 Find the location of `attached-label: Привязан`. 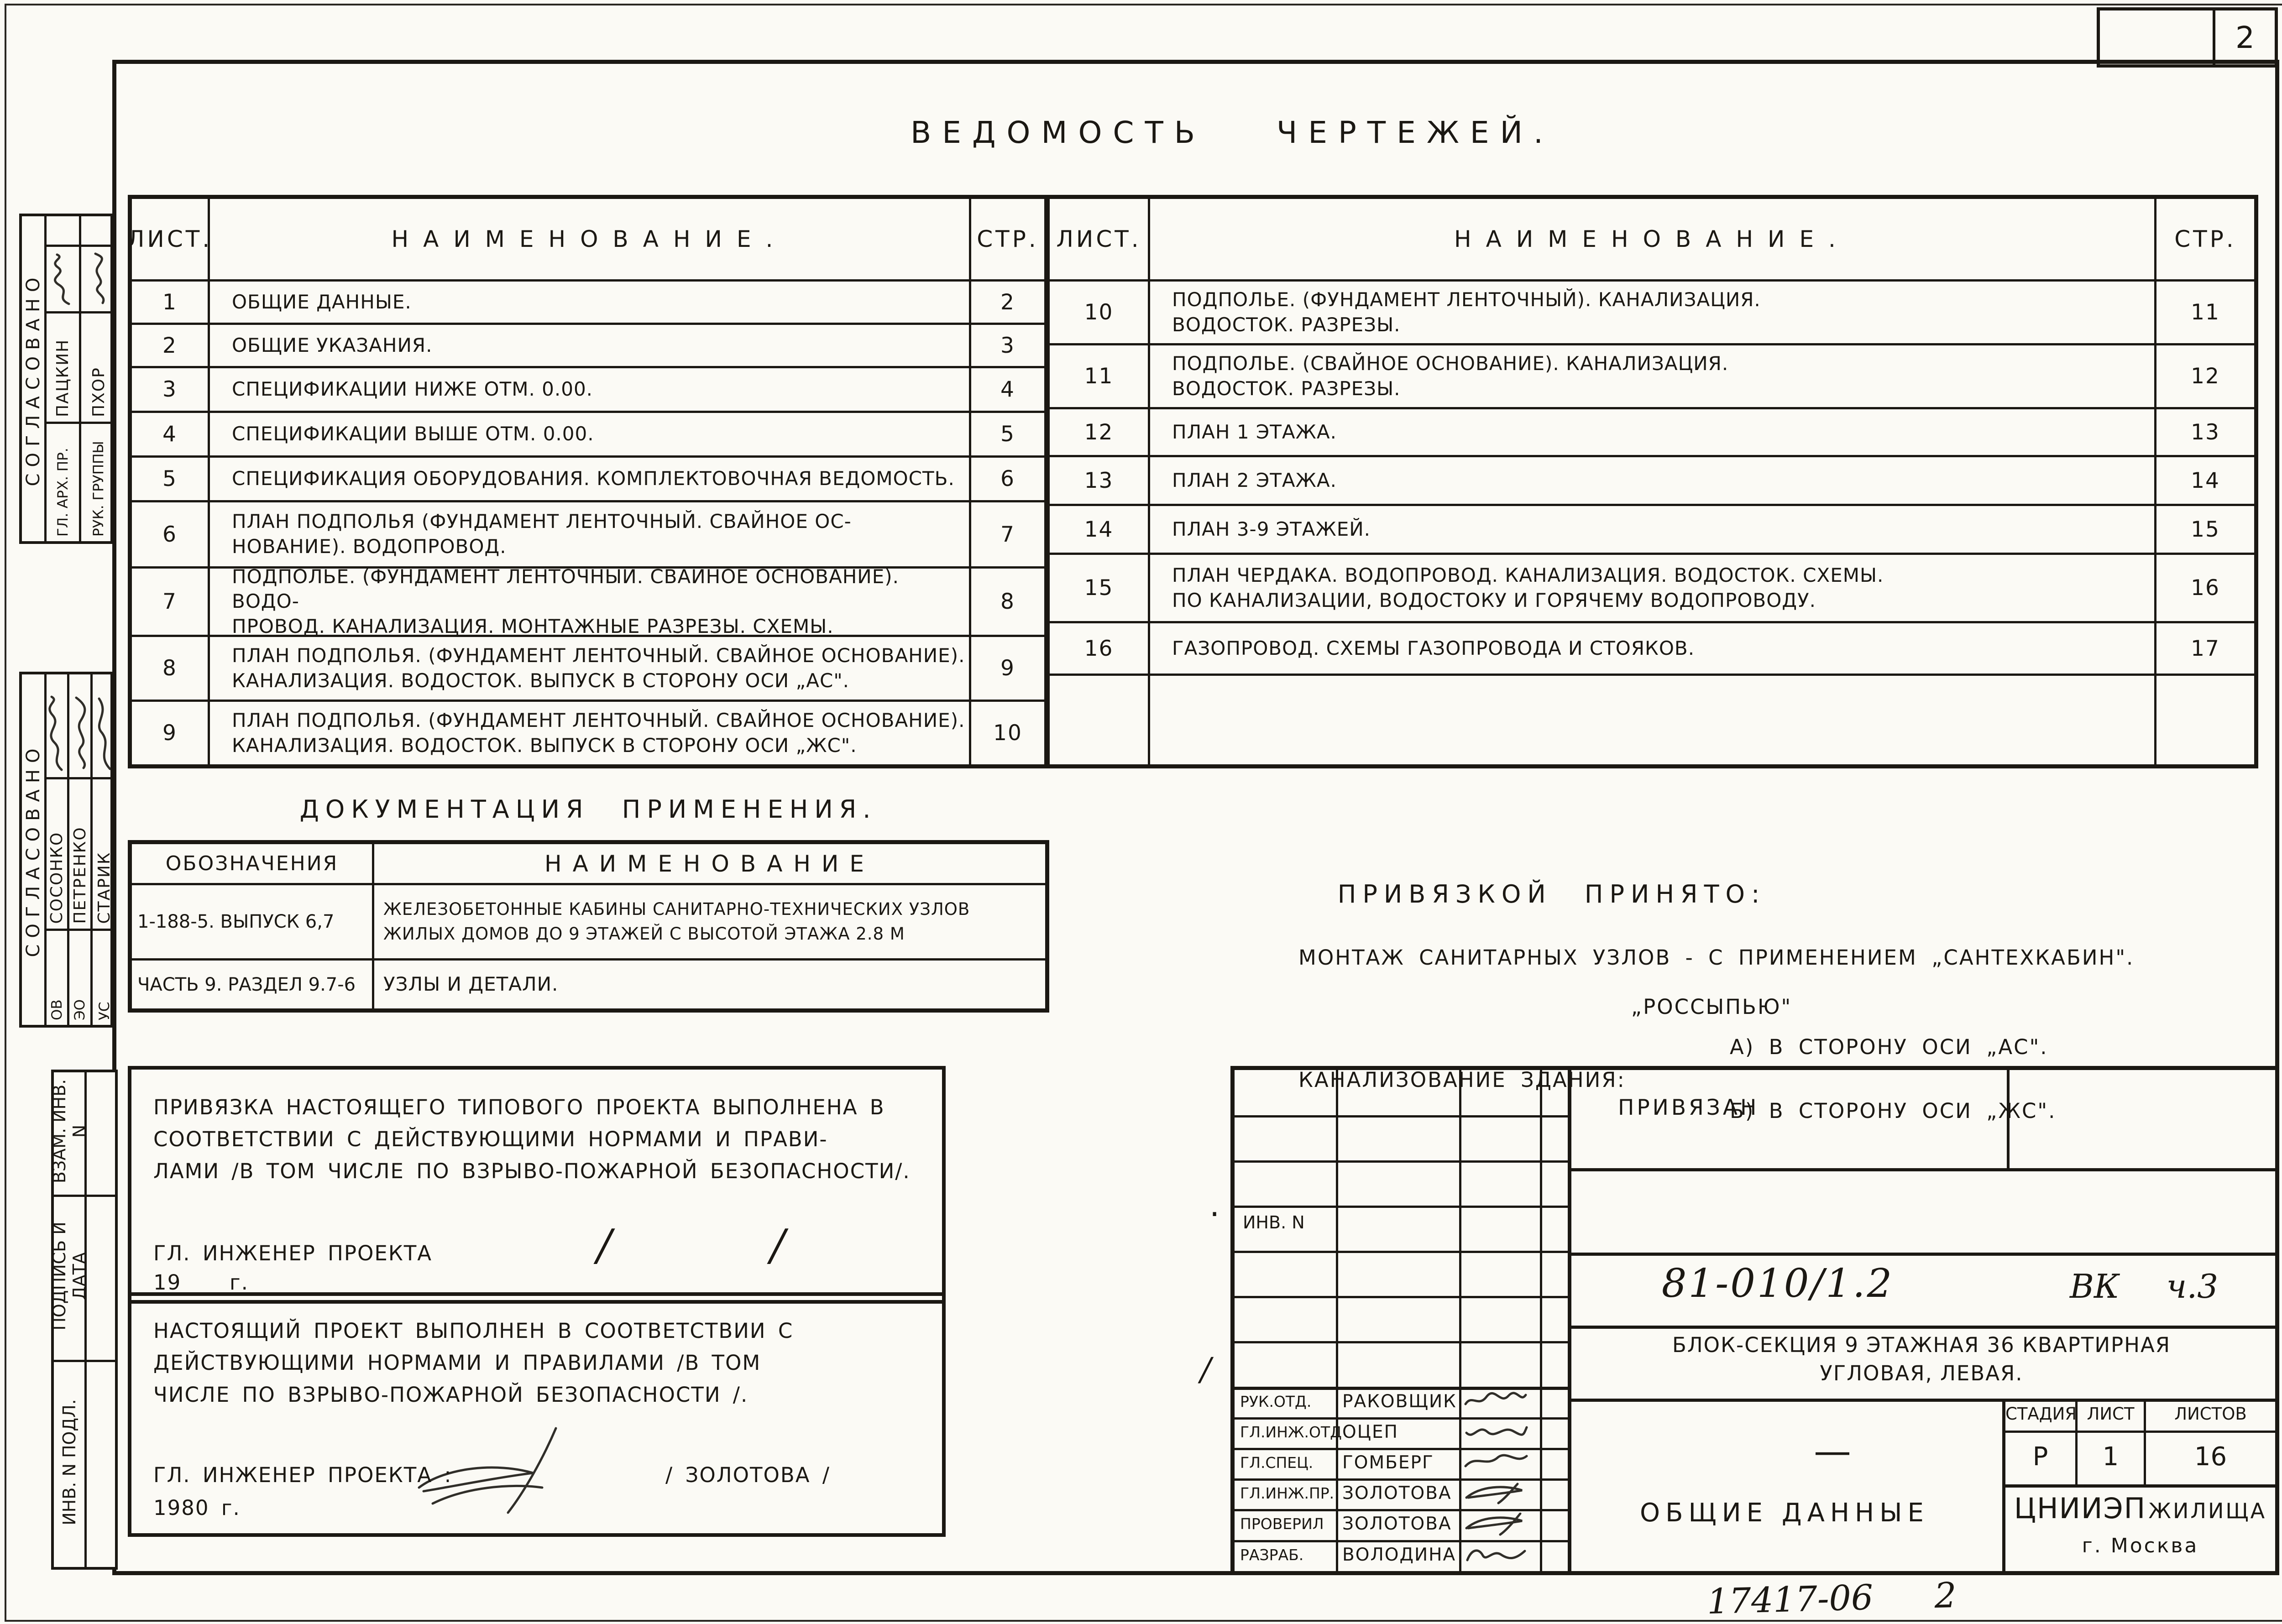

attached-label: Привязан is located at coordinates (1689, 1107).